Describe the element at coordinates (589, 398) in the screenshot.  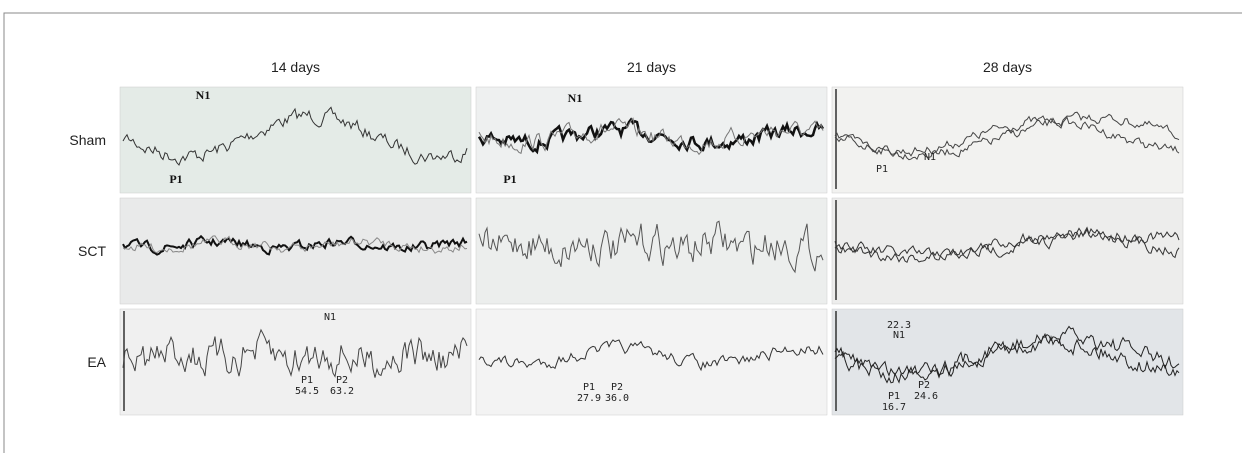
I see `peak-label: 27.9` at that location.